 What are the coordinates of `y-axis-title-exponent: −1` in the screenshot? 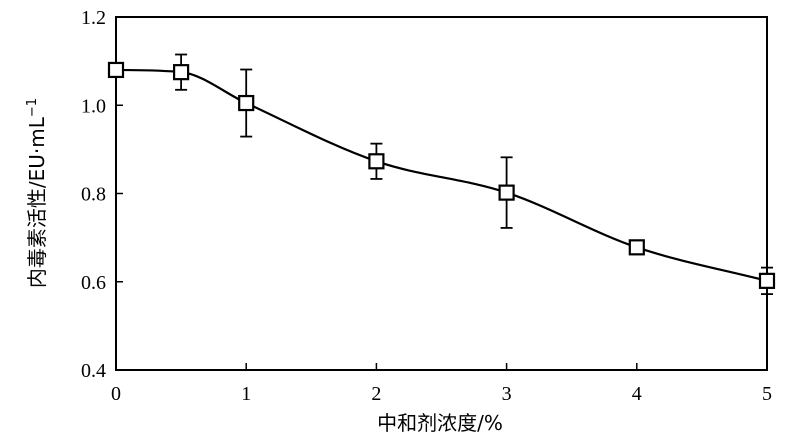 It's located at (32, 107).